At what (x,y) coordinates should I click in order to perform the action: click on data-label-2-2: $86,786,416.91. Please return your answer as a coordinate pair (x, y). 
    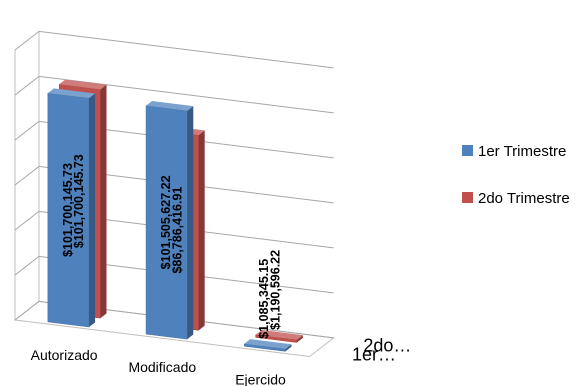
    Looking at the image, I should click on (177, 230).